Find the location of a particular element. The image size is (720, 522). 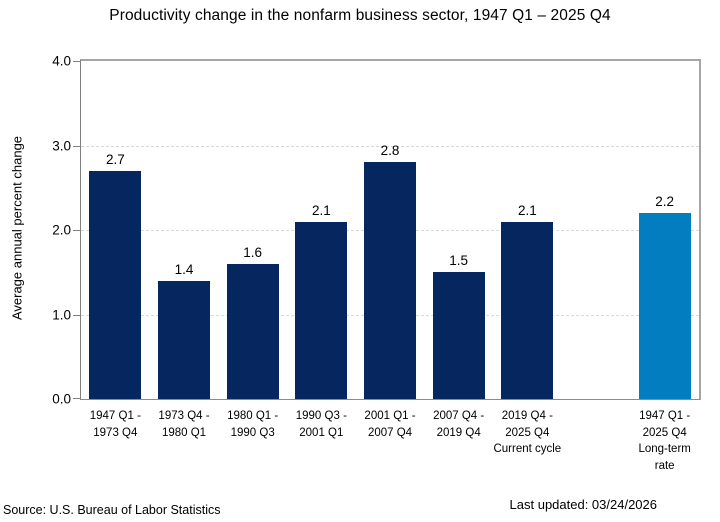

bar-value-label: 2.2 is located at coordinates (665, 201).